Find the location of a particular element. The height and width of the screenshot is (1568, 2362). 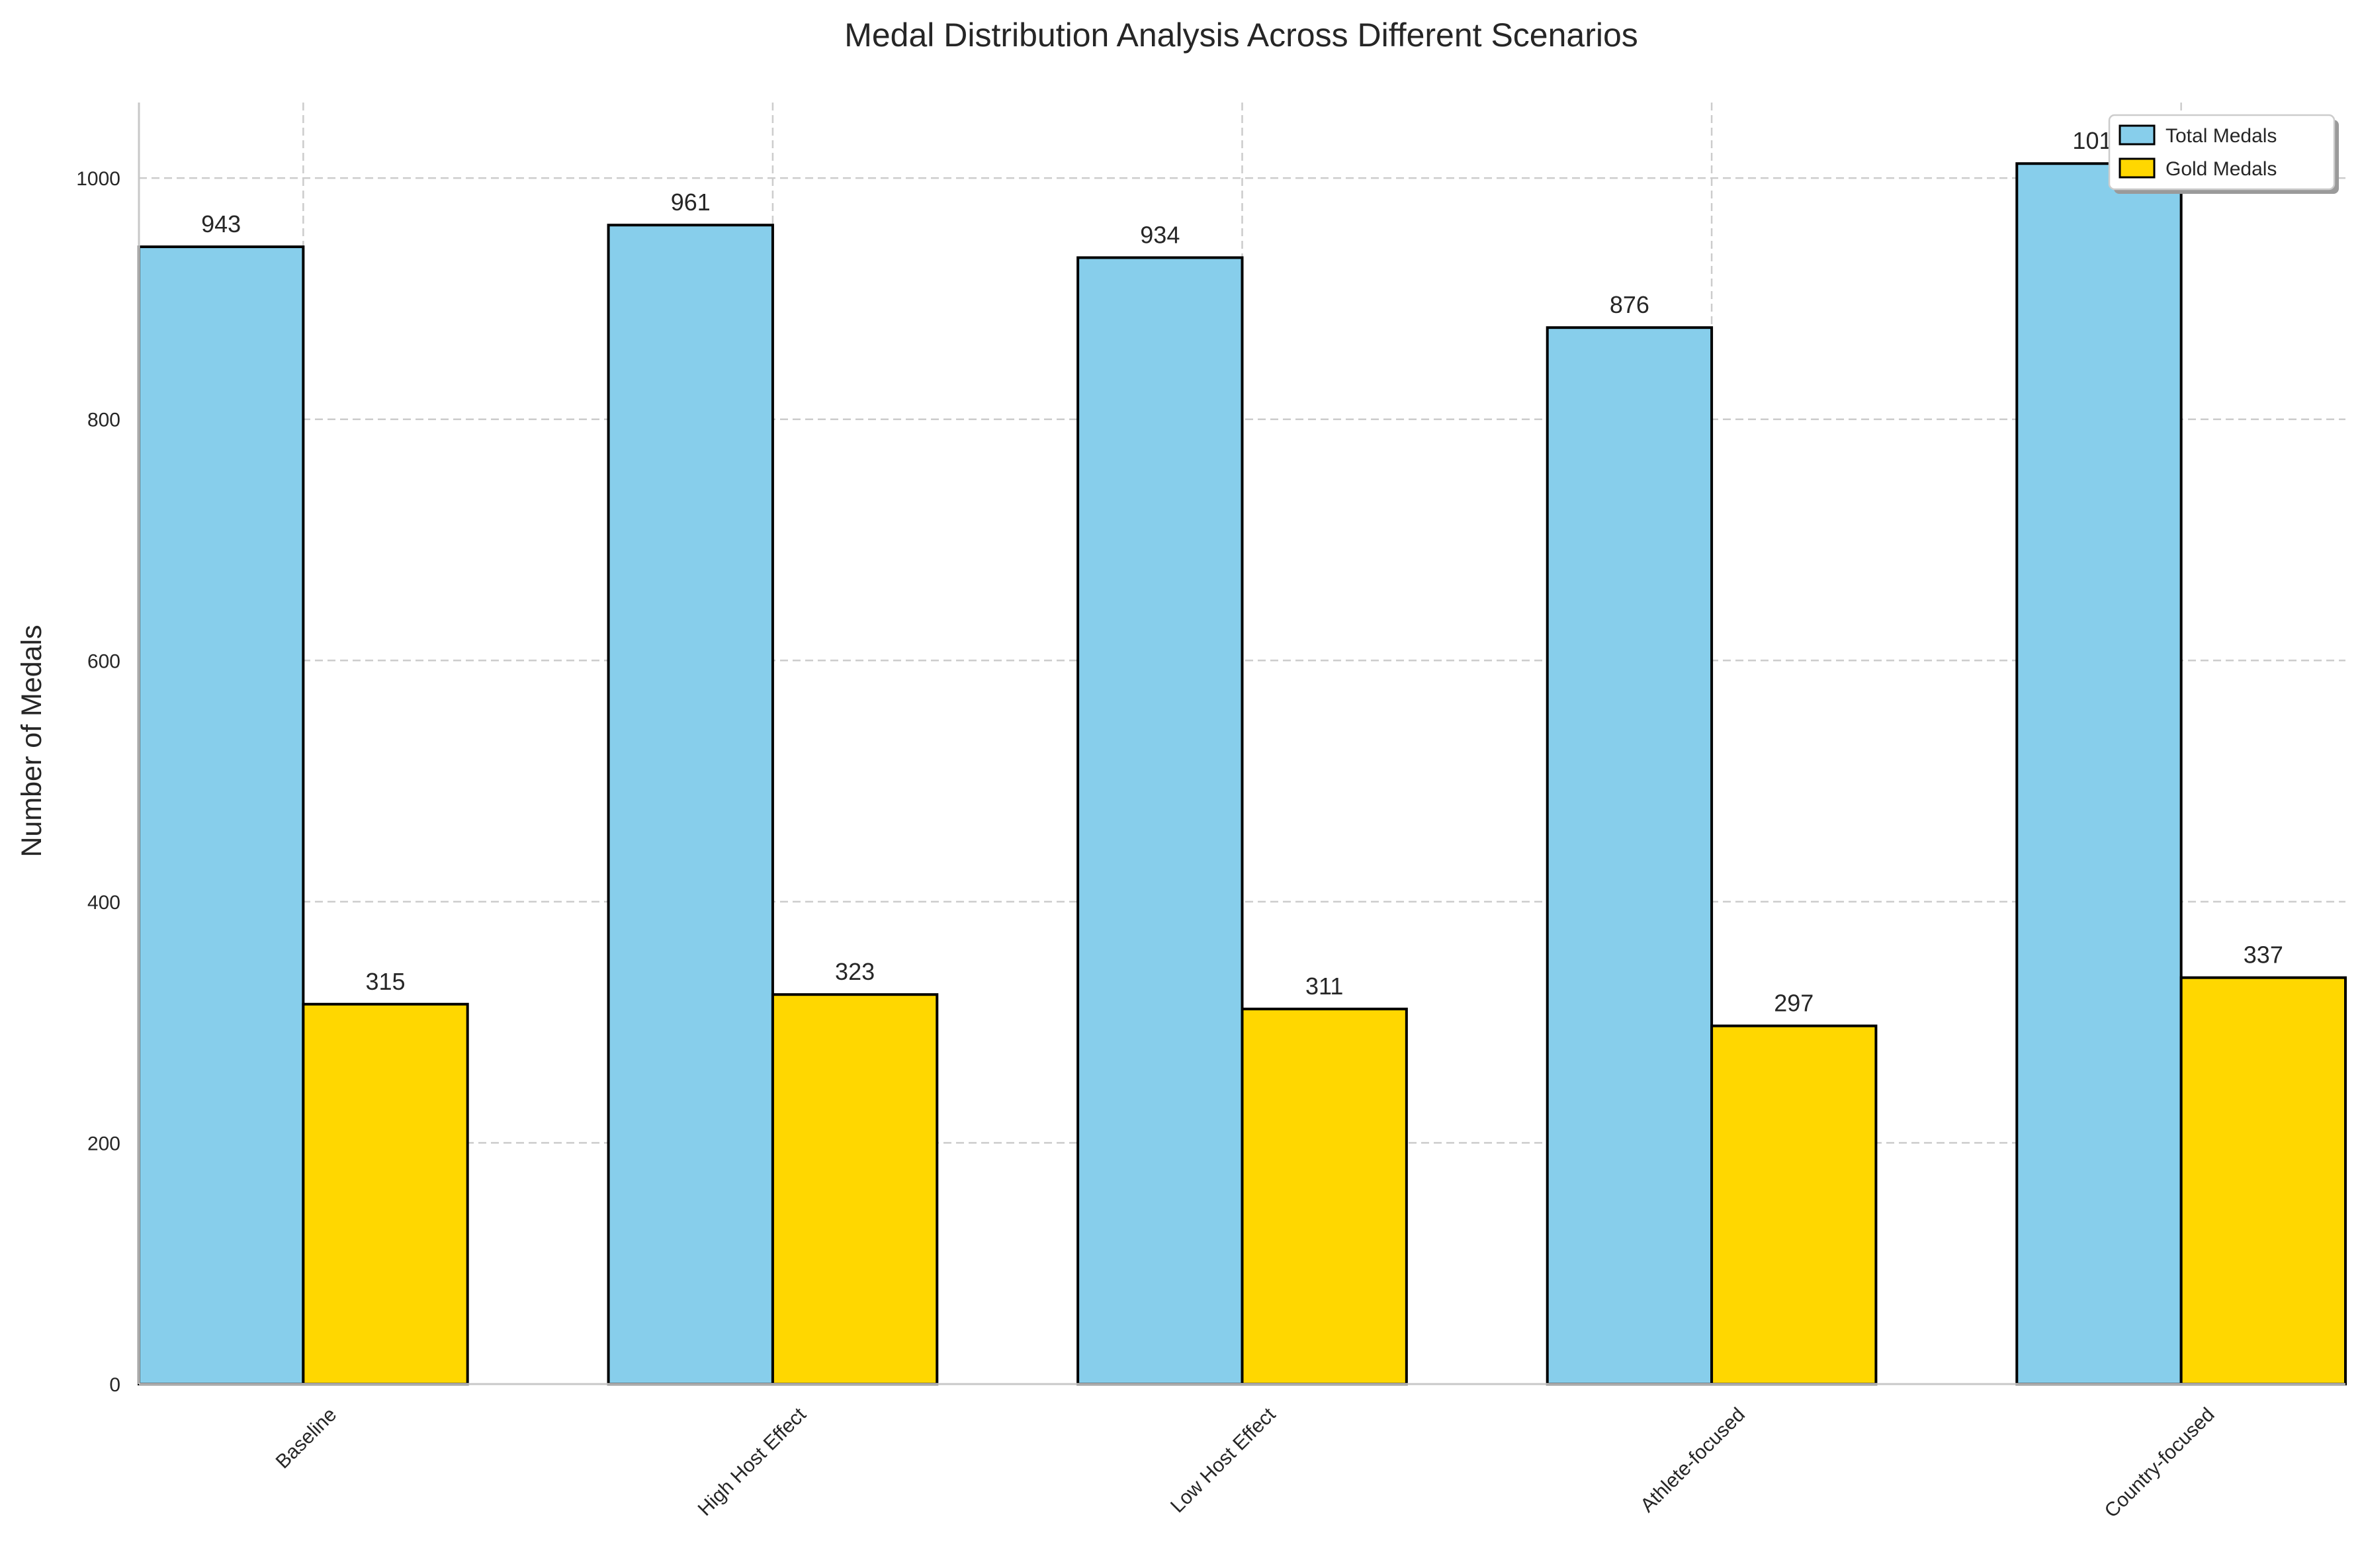

legend-label: Gold Medals is located at coordinates (2221, 169).